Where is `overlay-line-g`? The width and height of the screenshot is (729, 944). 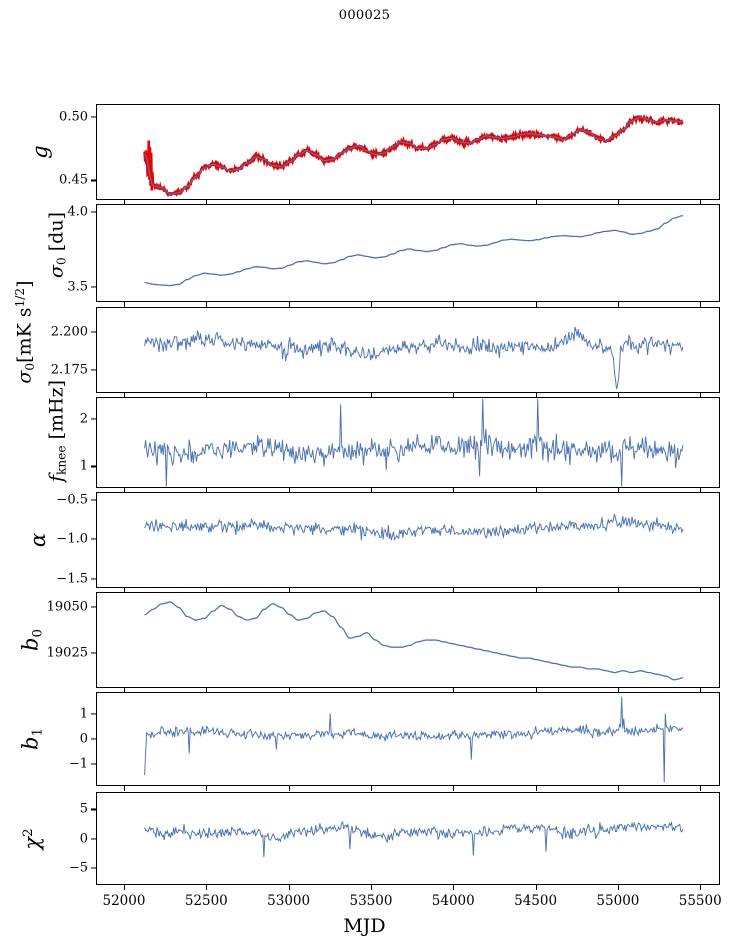
overlay-line-g is located at coordinates (414, 155).